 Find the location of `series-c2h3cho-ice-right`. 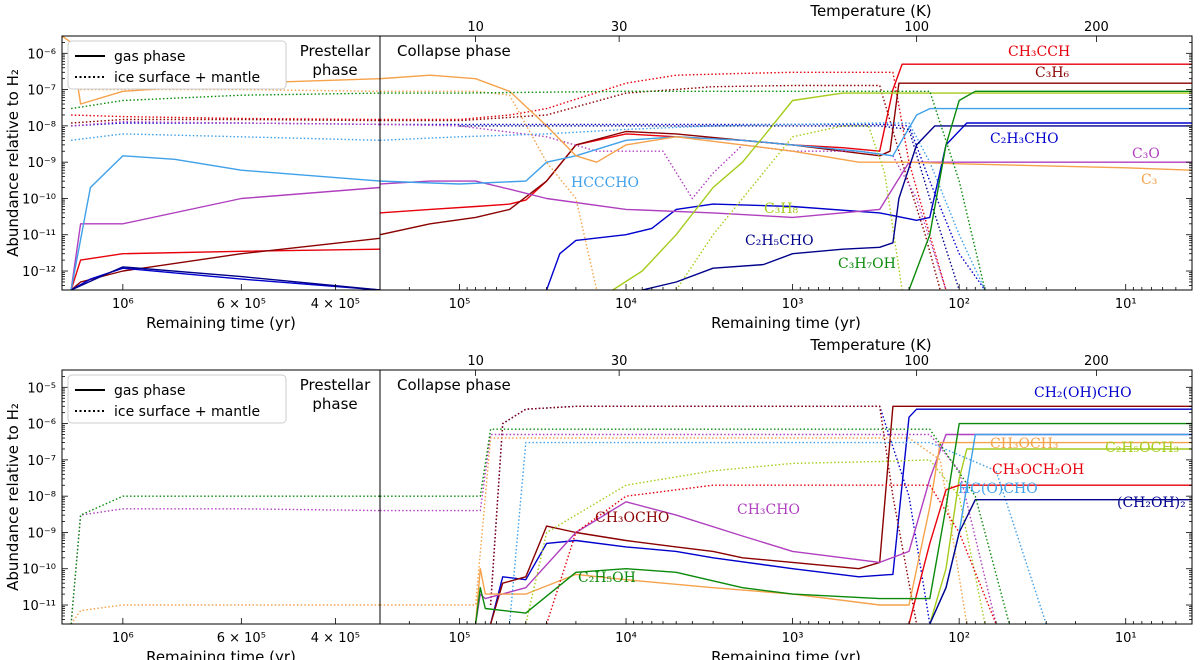

series-c2h3cho-ice-right is located at coordinates (683, 206).